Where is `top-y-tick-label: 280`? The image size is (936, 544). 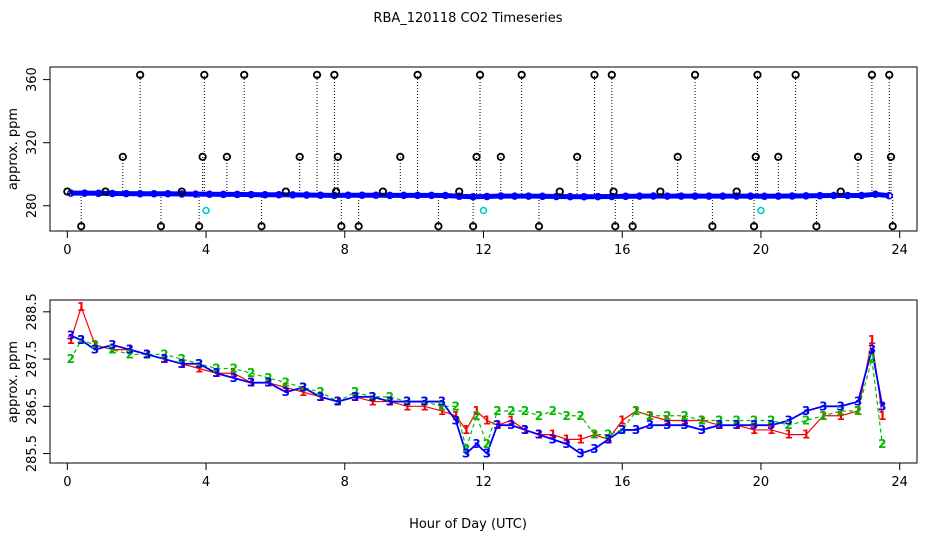
top-y-tick-label: 280 is located at coordinates (32, 205).